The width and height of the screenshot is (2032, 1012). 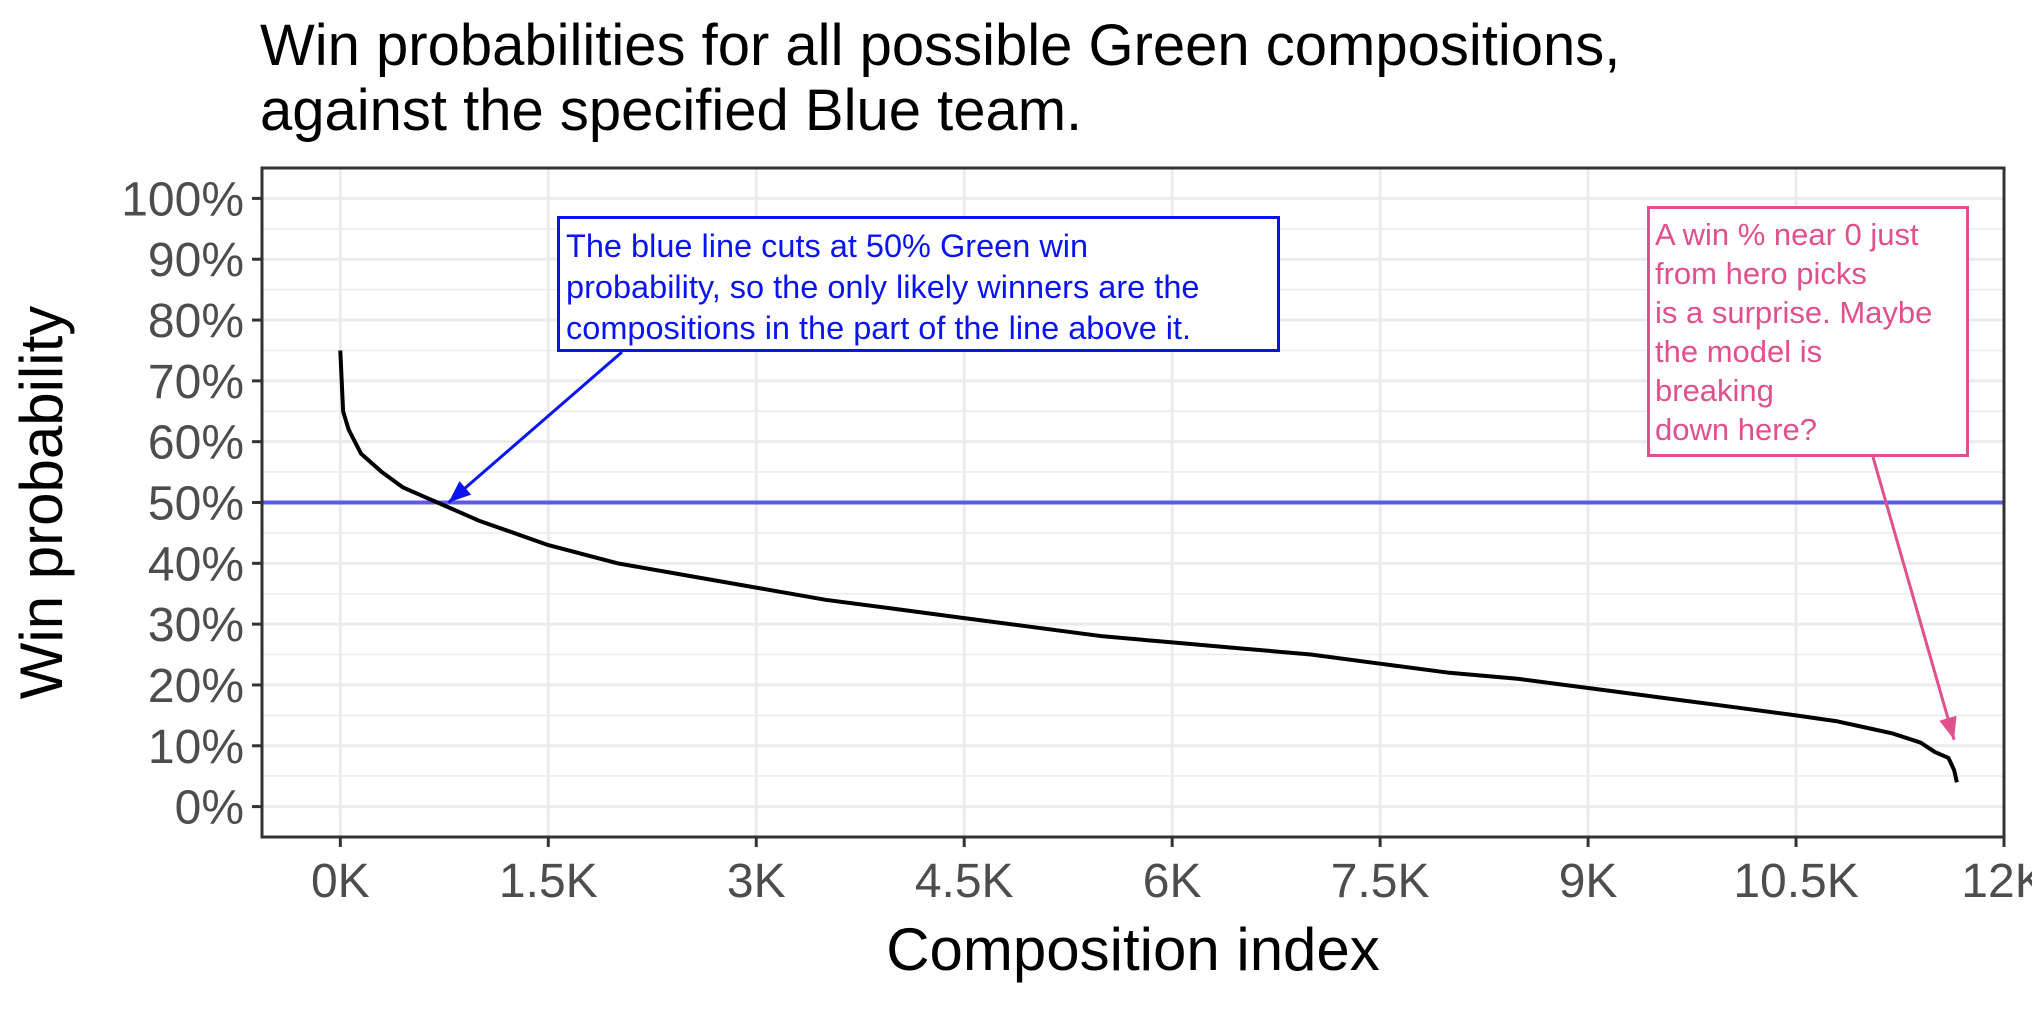 I want to click on x-axis-ticks: 0K 1.5K 3K 4.5K 6K 7.5K 9K 10.5K 12K, so click(x=1171, y=872).